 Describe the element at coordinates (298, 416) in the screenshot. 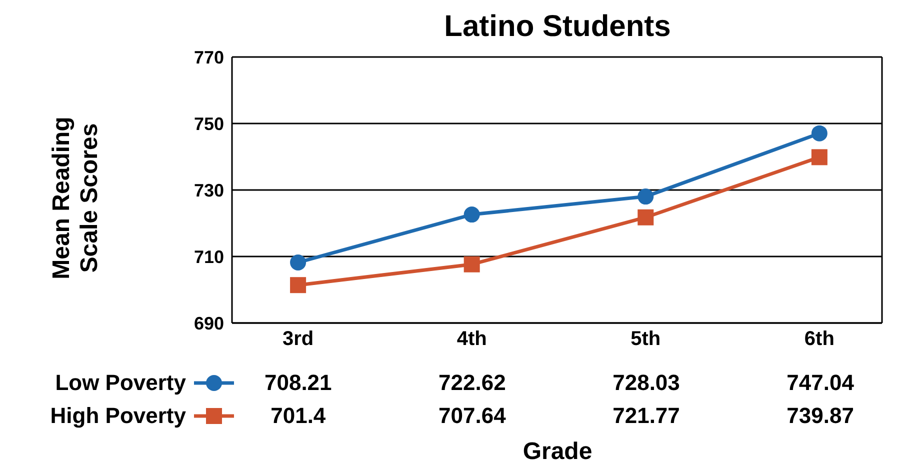

I see `data-label: 701.4` at that location.